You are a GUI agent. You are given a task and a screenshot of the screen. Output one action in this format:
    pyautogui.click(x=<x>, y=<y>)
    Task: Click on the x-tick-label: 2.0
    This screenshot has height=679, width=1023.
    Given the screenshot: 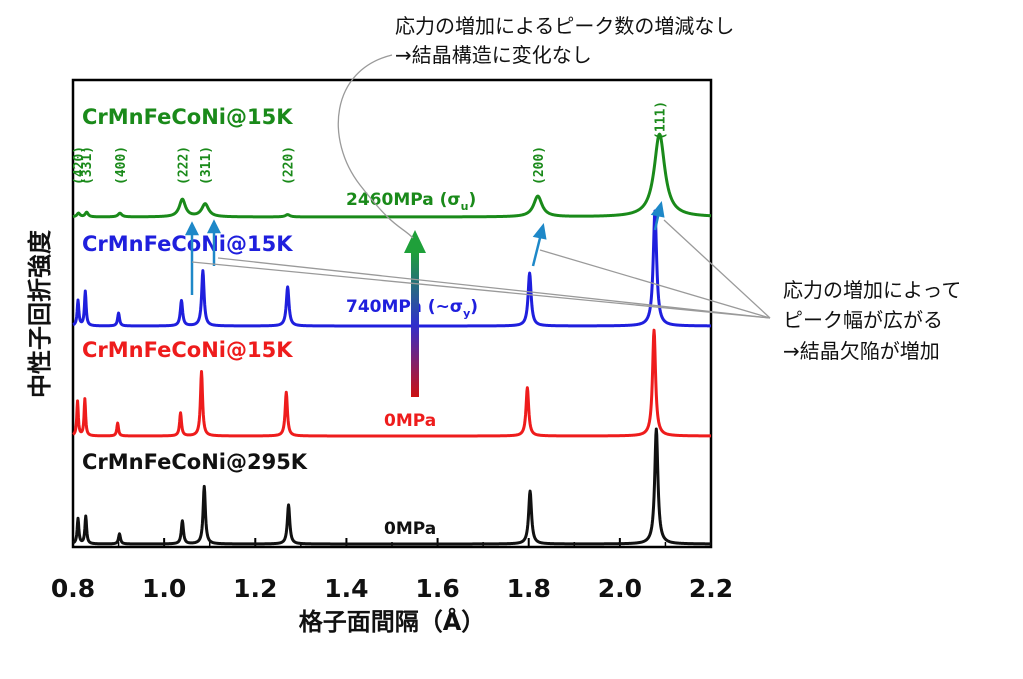 What is the action you would take?
    pyautogui.click(x=620, y=588)
    